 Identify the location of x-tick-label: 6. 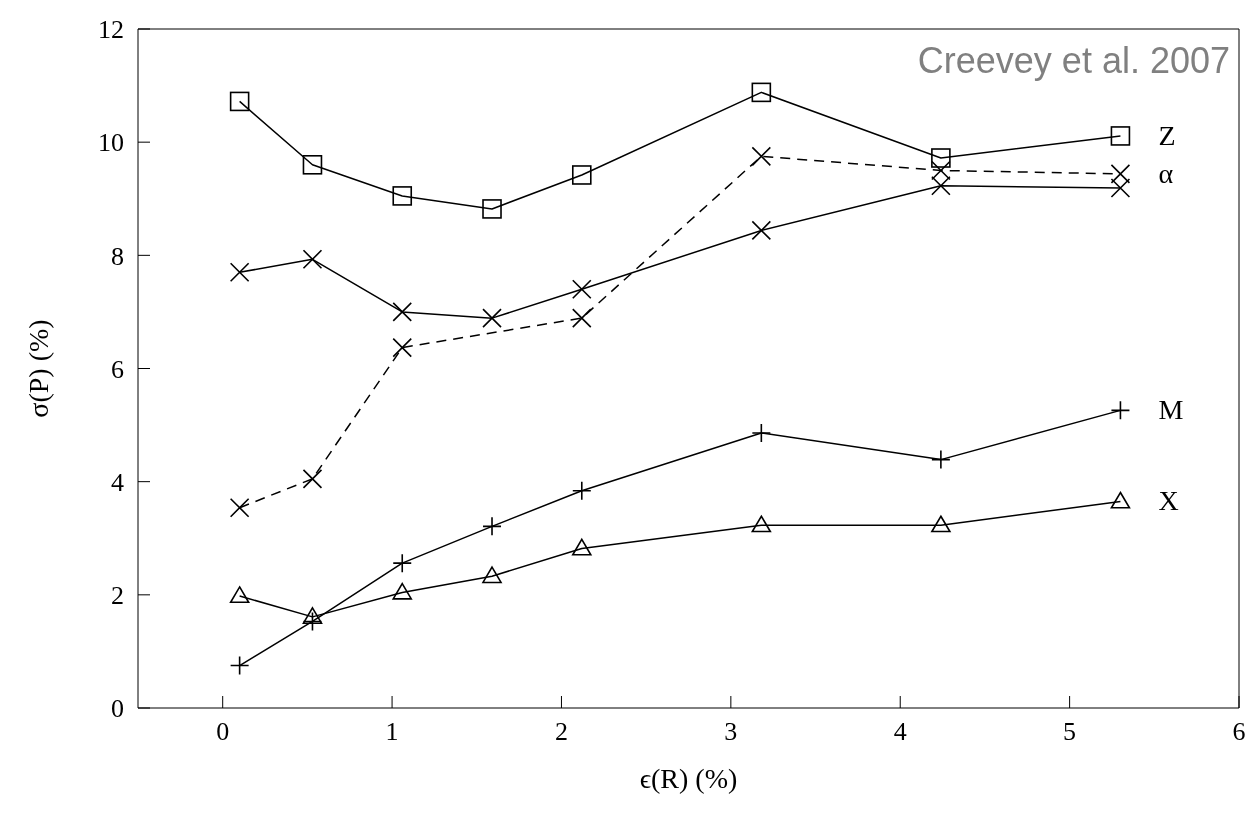
(1239, 732).